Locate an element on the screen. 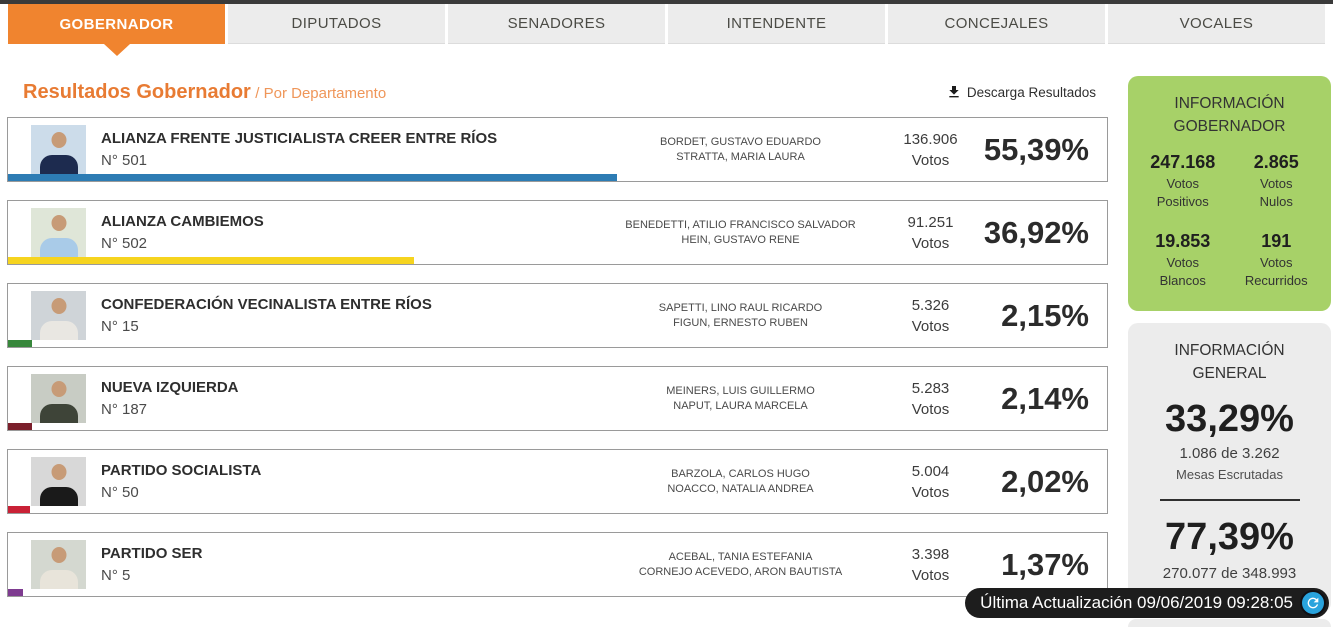 The image size is (1333, 627). bottom-sidebar-box is located at coordinates (1229, 623).